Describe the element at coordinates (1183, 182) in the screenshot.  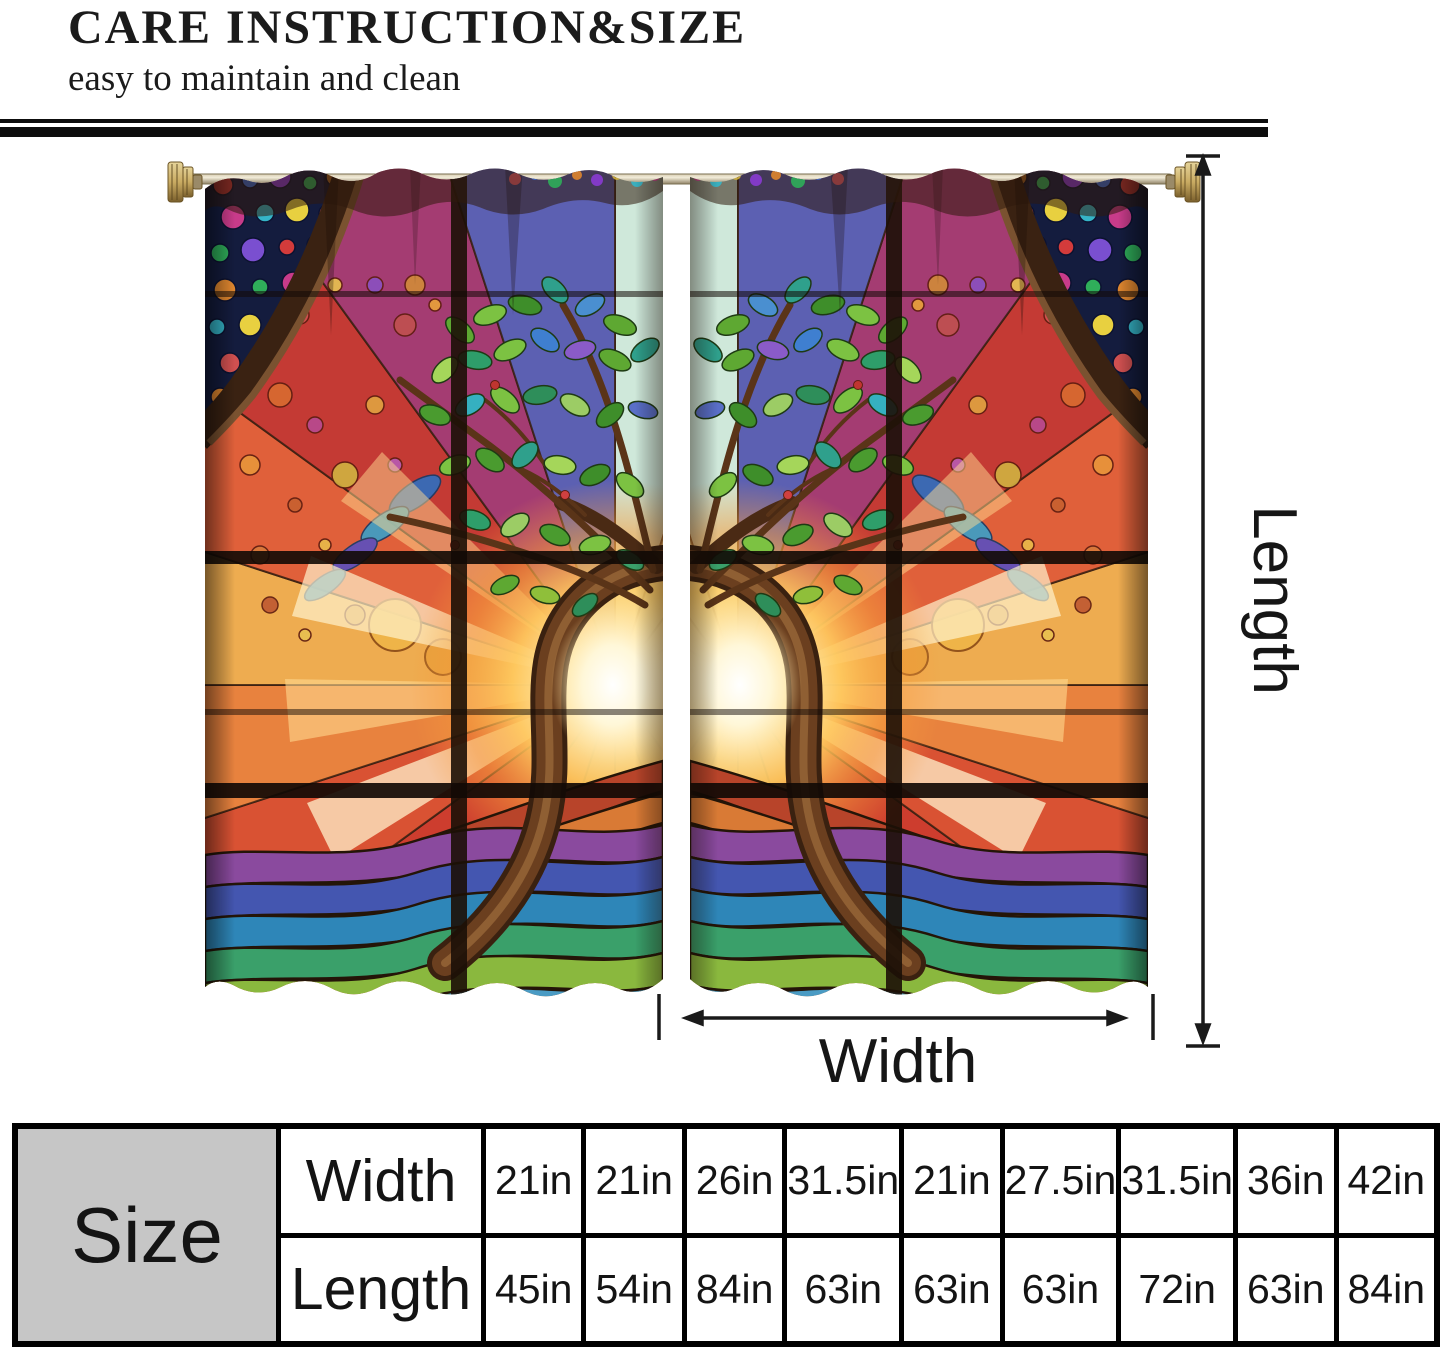
I see `right-finial` at that location.